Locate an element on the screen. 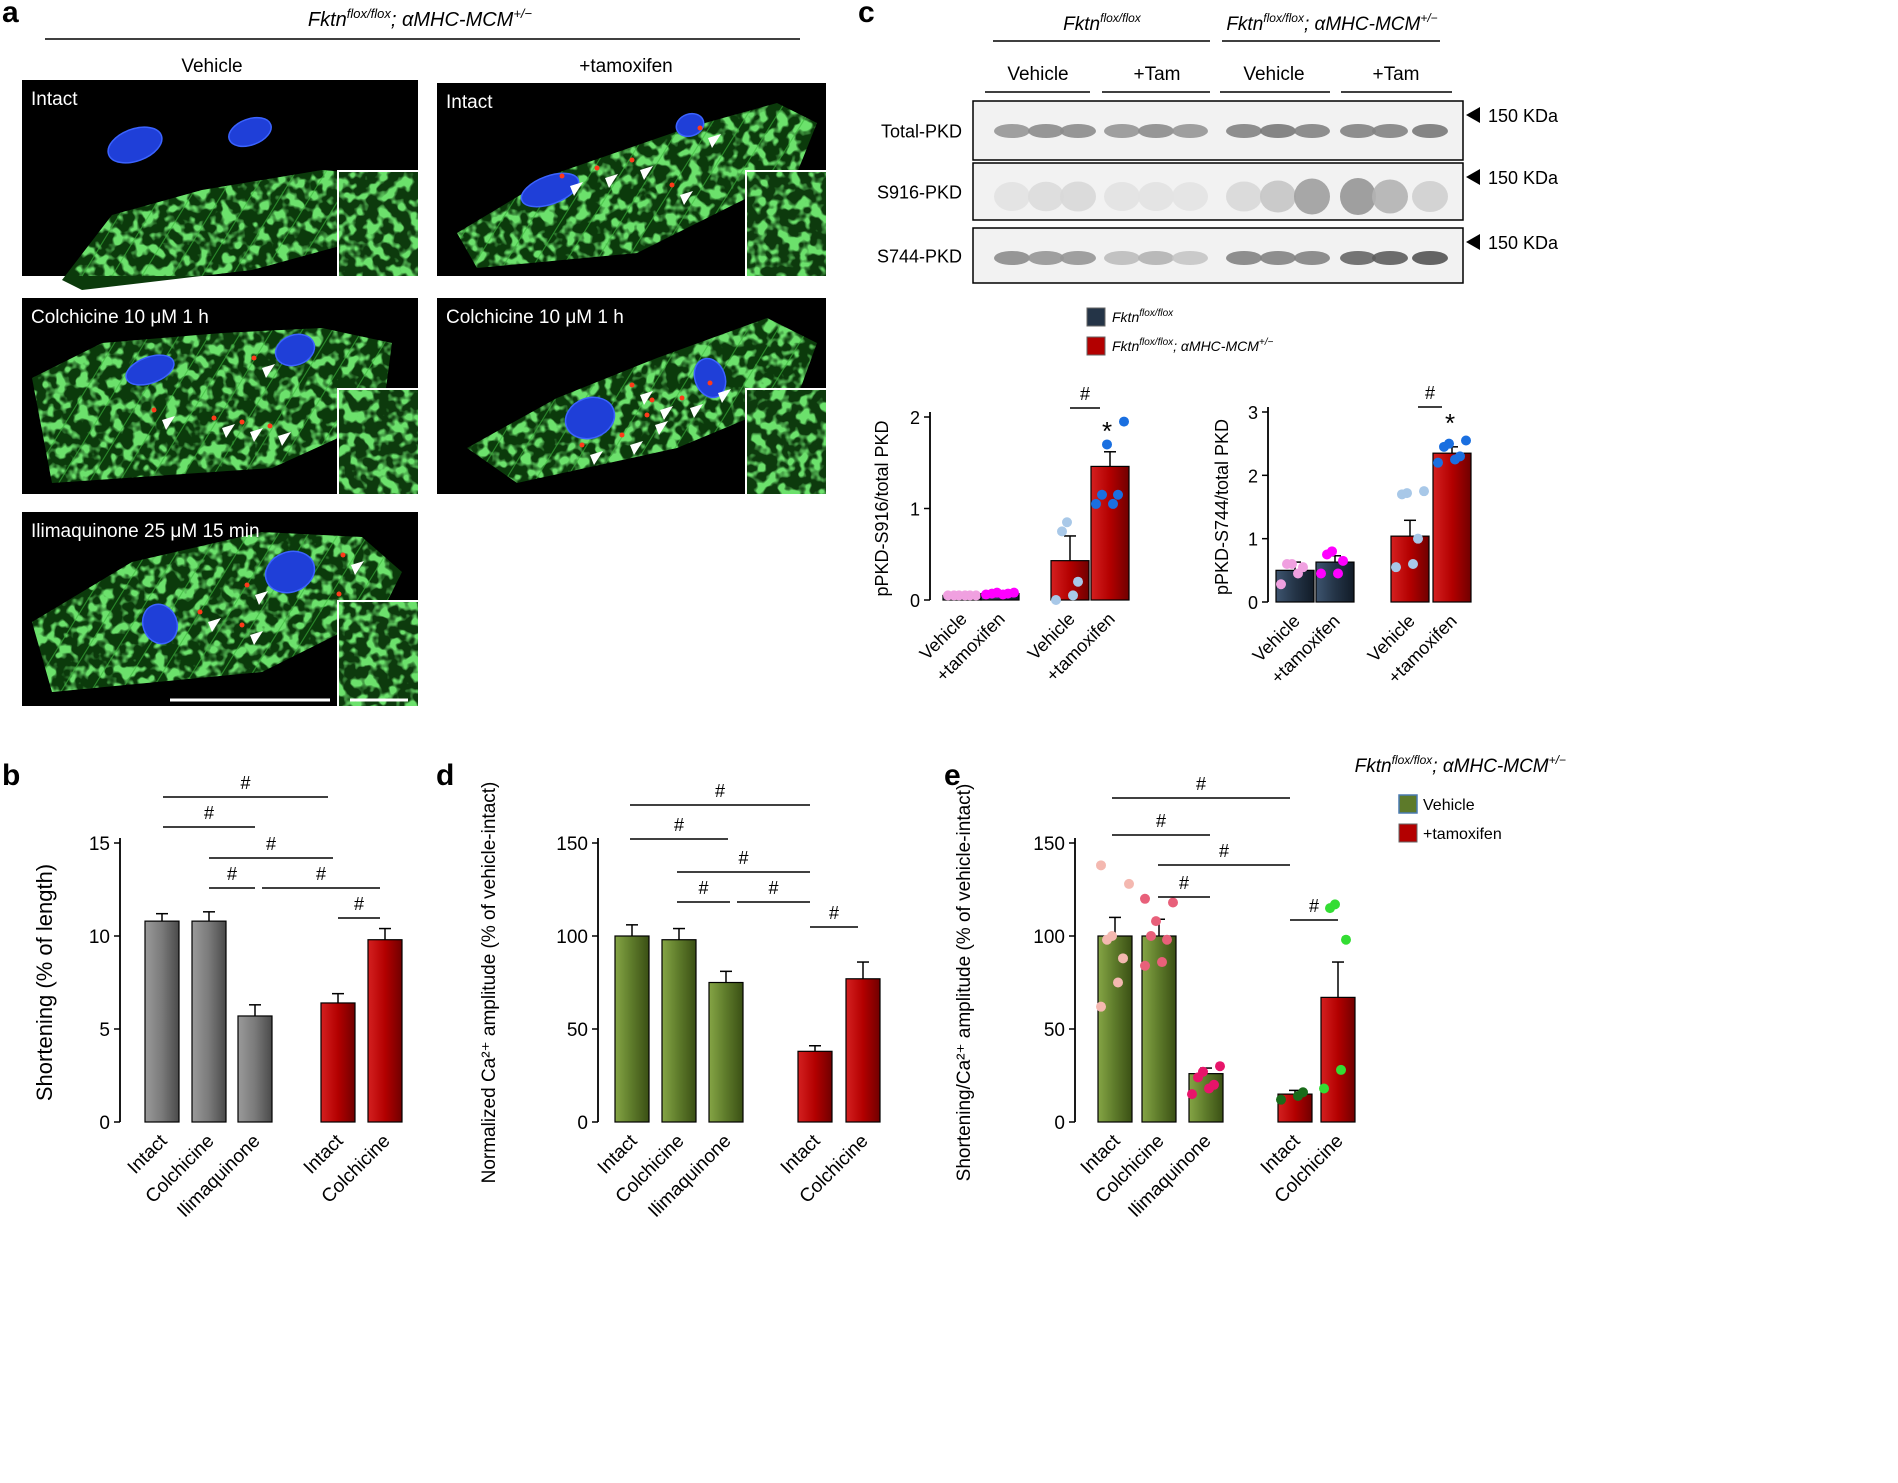  y-axis-label: pPKD-S744/total PKD is located at coordinates (1222, 507).